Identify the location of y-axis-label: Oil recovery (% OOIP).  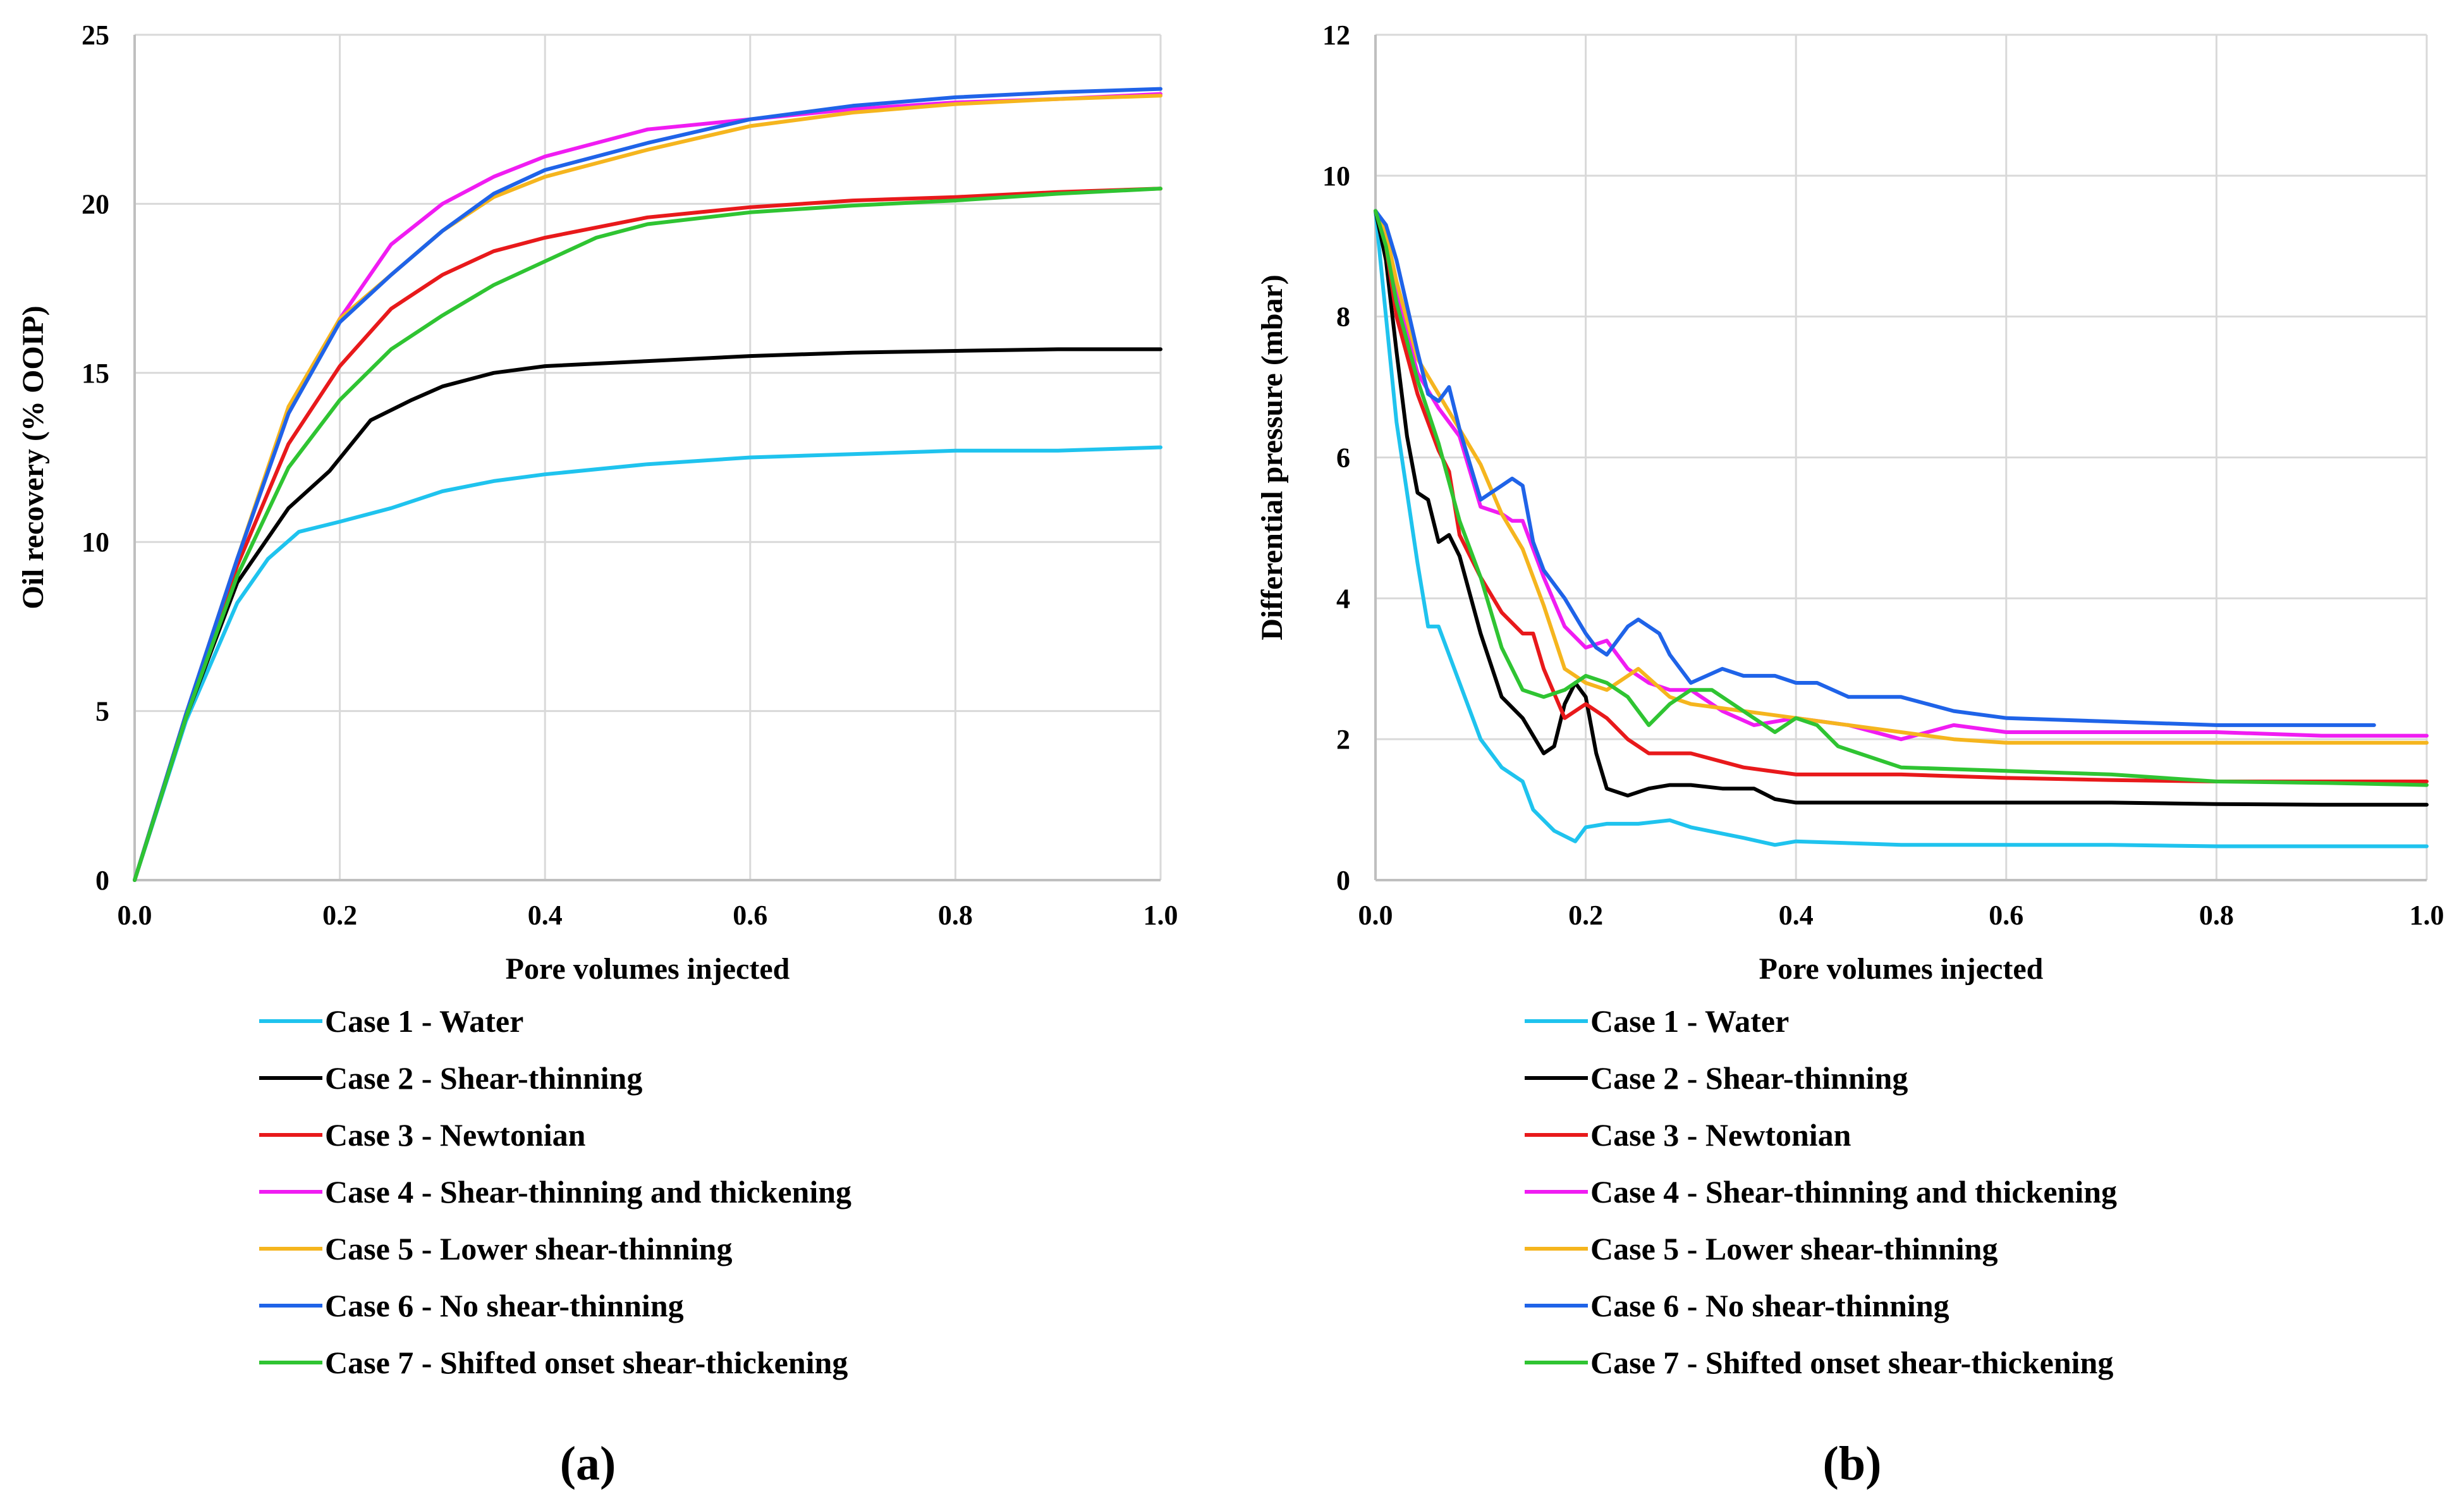
(33, 457).